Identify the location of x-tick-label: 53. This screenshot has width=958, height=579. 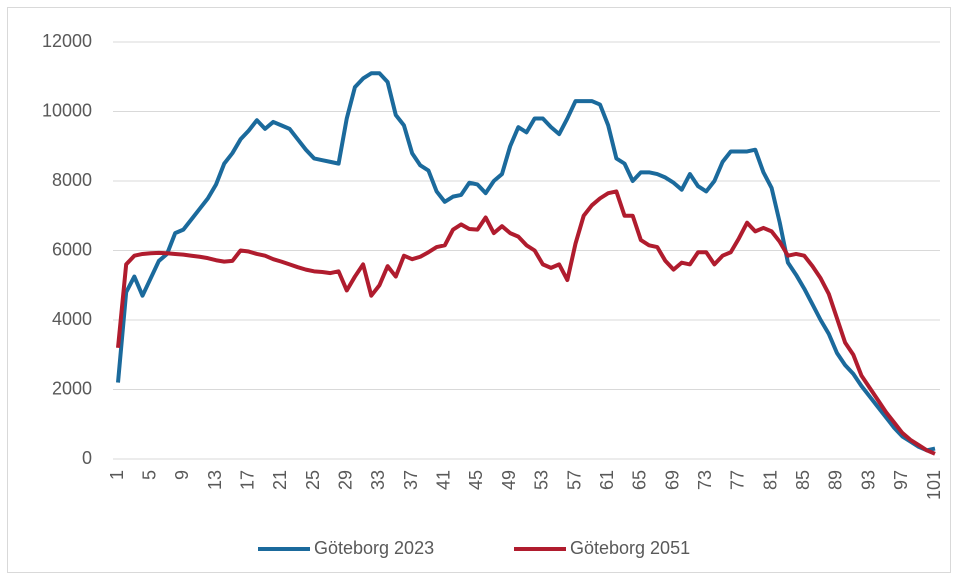
(542, 480).